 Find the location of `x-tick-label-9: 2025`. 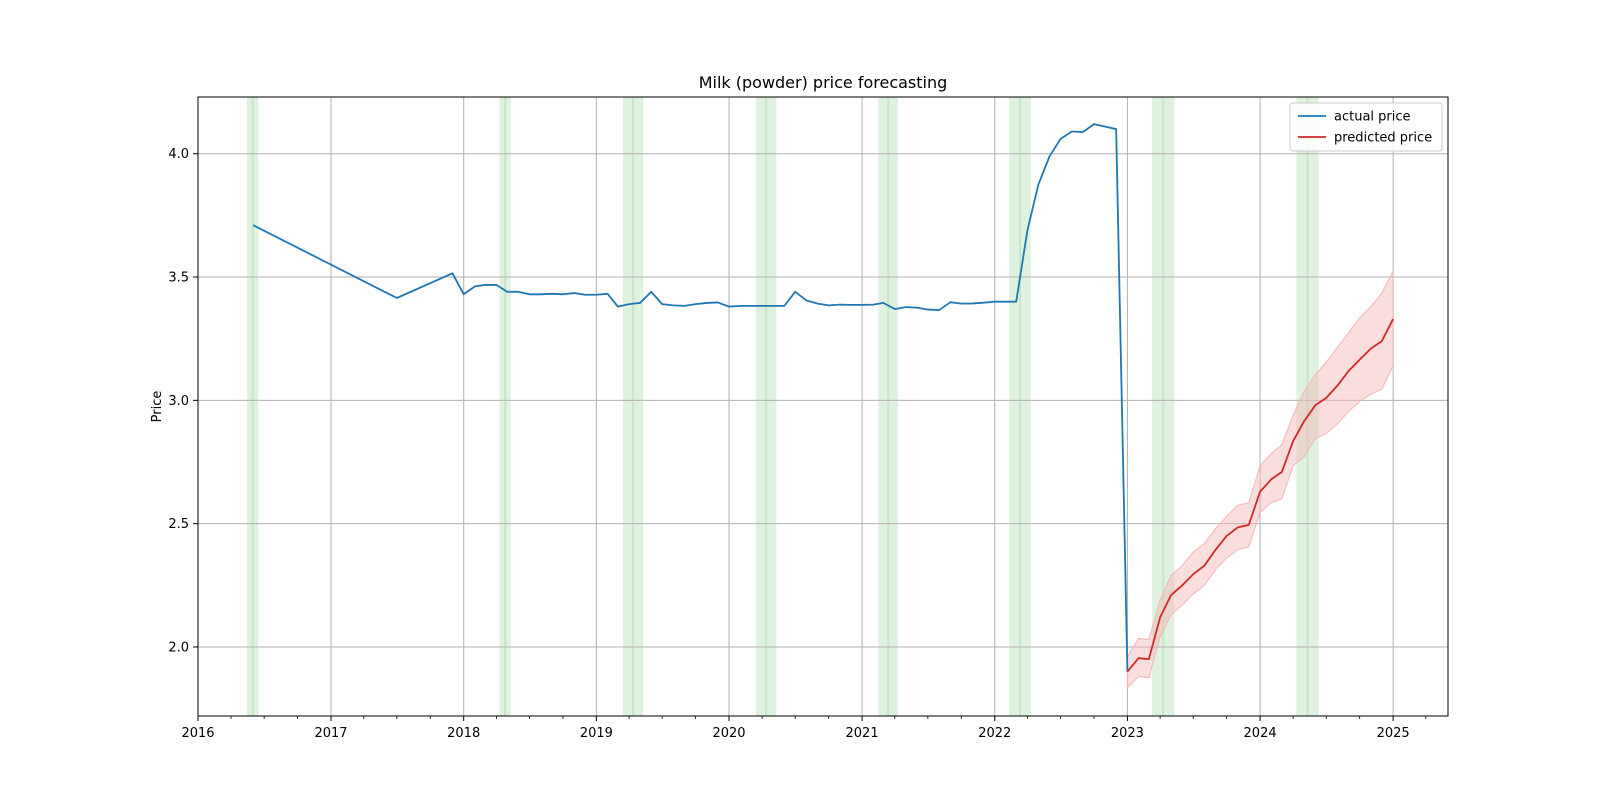

x-tick-label-9: 2025 is located at coordinates (1393, 733).